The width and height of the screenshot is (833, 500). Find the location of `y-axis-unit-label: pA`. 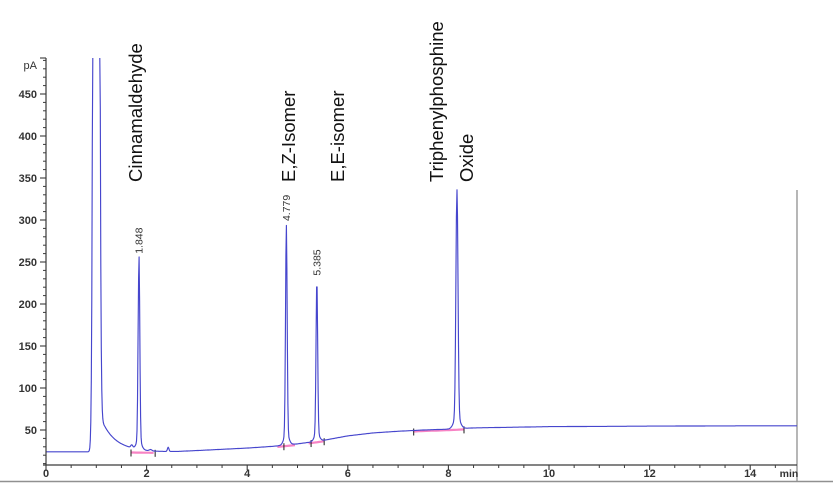

y-axis-unit-label: pA is located at coordinates (31, 66).